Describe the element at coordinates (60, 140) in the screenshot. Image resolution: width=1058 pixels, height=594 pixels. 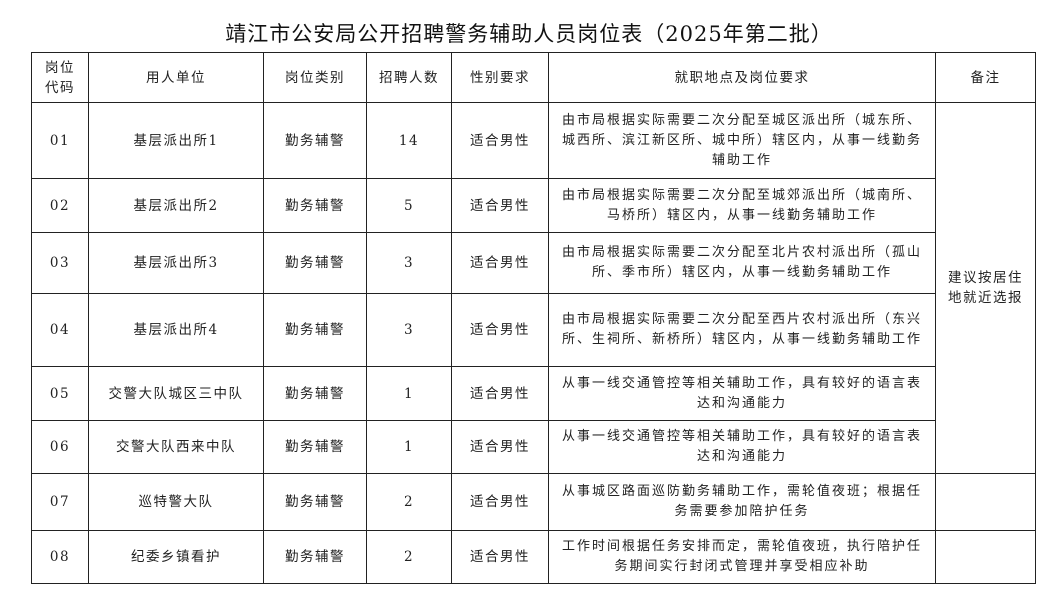
I see `cell-code: 01` at that location.